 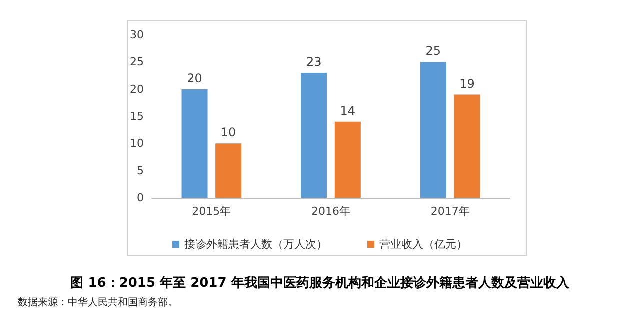 I want to click on source-note: 数据来源：中华人民共和国商务部。, so click(x=98, y=302).